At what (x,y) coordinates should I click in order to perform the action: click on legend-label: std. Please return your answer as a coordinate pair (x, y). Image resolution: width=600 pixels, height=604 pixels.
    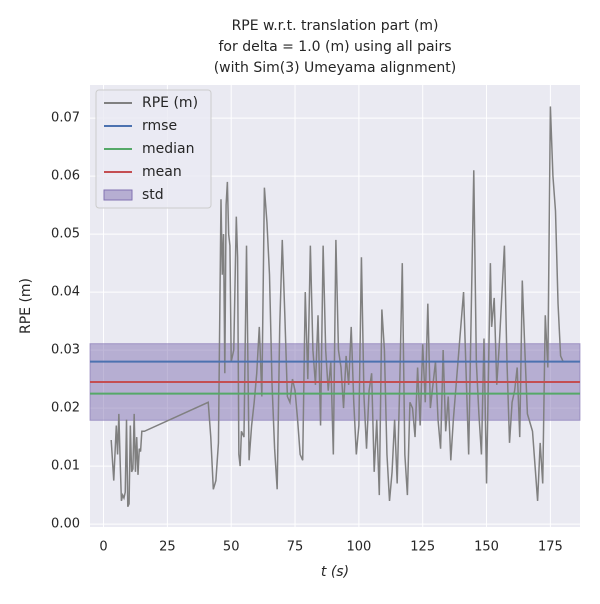
    Looking at the image, I should click on (153, 195).